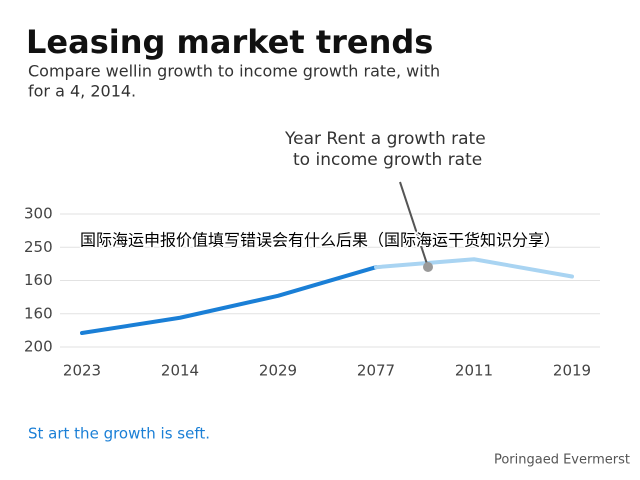 The image size is (640, 480). What do you see at coordinates (82, 371) in the screenshot?
I see `x-tick-label: 2023` at bounding box center [82, 371].